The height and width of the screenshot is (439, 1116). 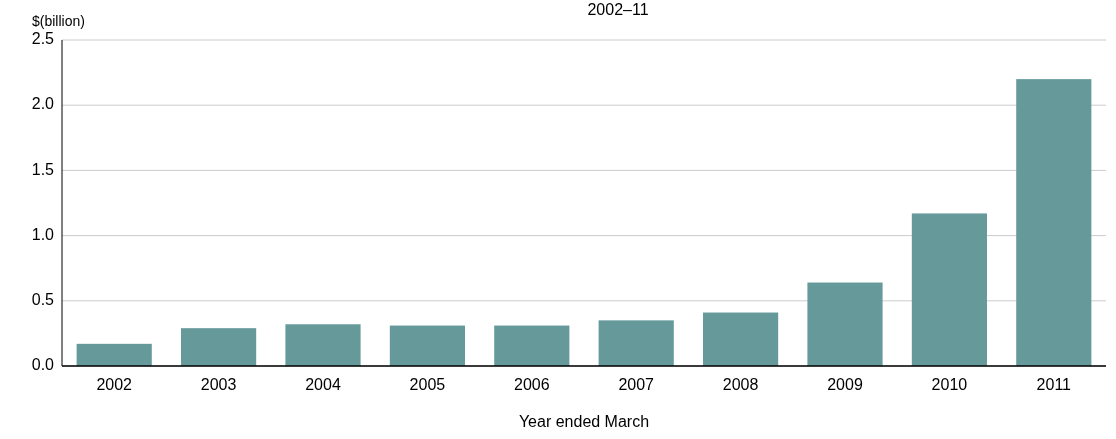 I want to click on x-tick-label: 2005, so click(x=427, y=384).